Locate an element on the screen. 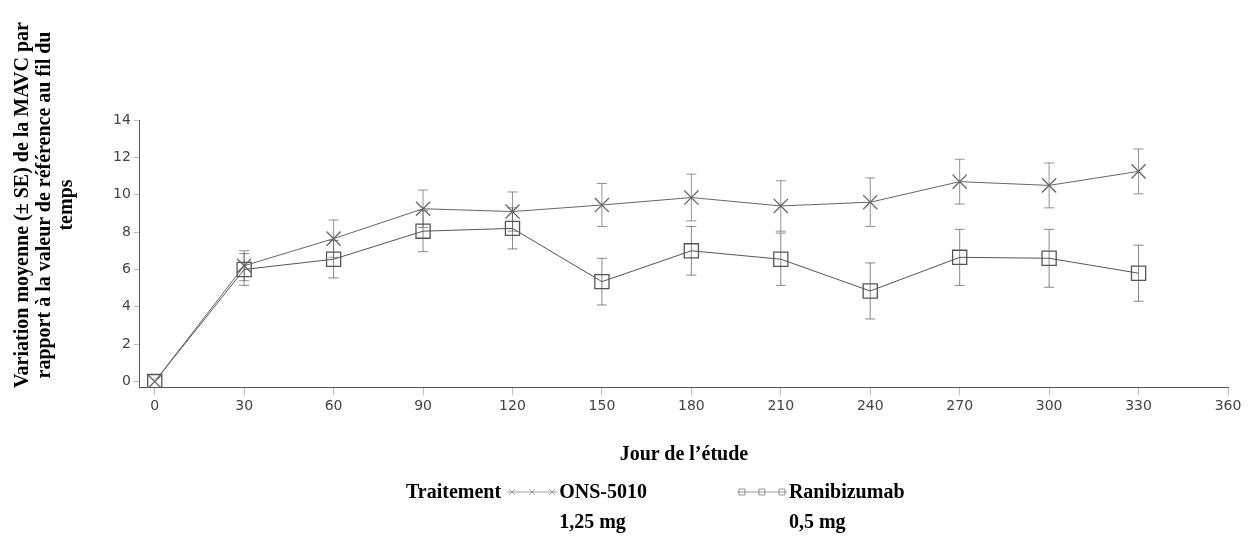  legend-title: Traitement is located at coordinates (454, 491).